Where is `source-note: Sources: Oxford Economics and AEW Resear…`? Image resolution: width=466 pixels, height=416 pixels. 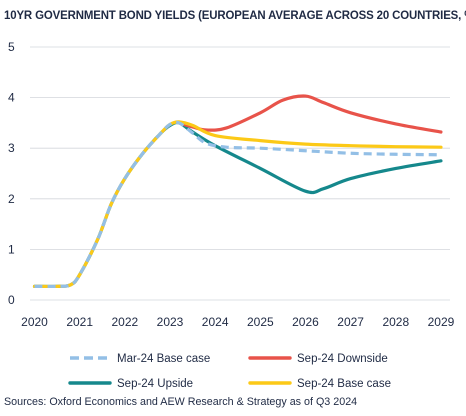 source-note: Sources: Oxford Economics and AEW Resear… is located at coordinates (181, 402).